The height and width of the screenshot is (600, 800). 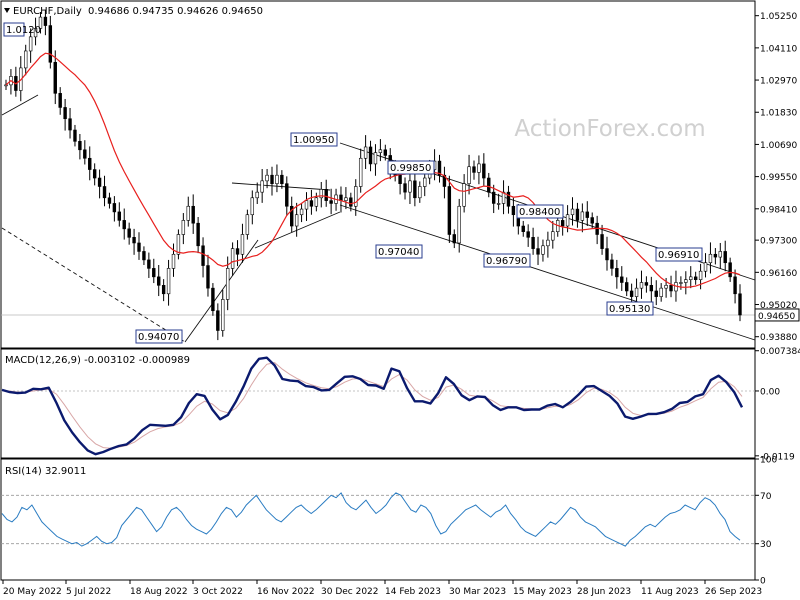 What do you see at coordinates (778, 242) in the screenshot?
I see `price-tick-label: 0.97300` at bounding box center [778, 242].